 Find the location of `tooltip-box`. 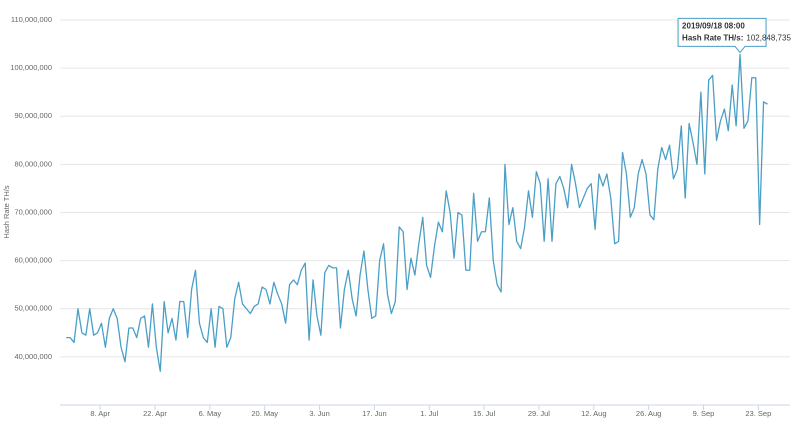

tooltip-box is located at coordinates (722, 35).